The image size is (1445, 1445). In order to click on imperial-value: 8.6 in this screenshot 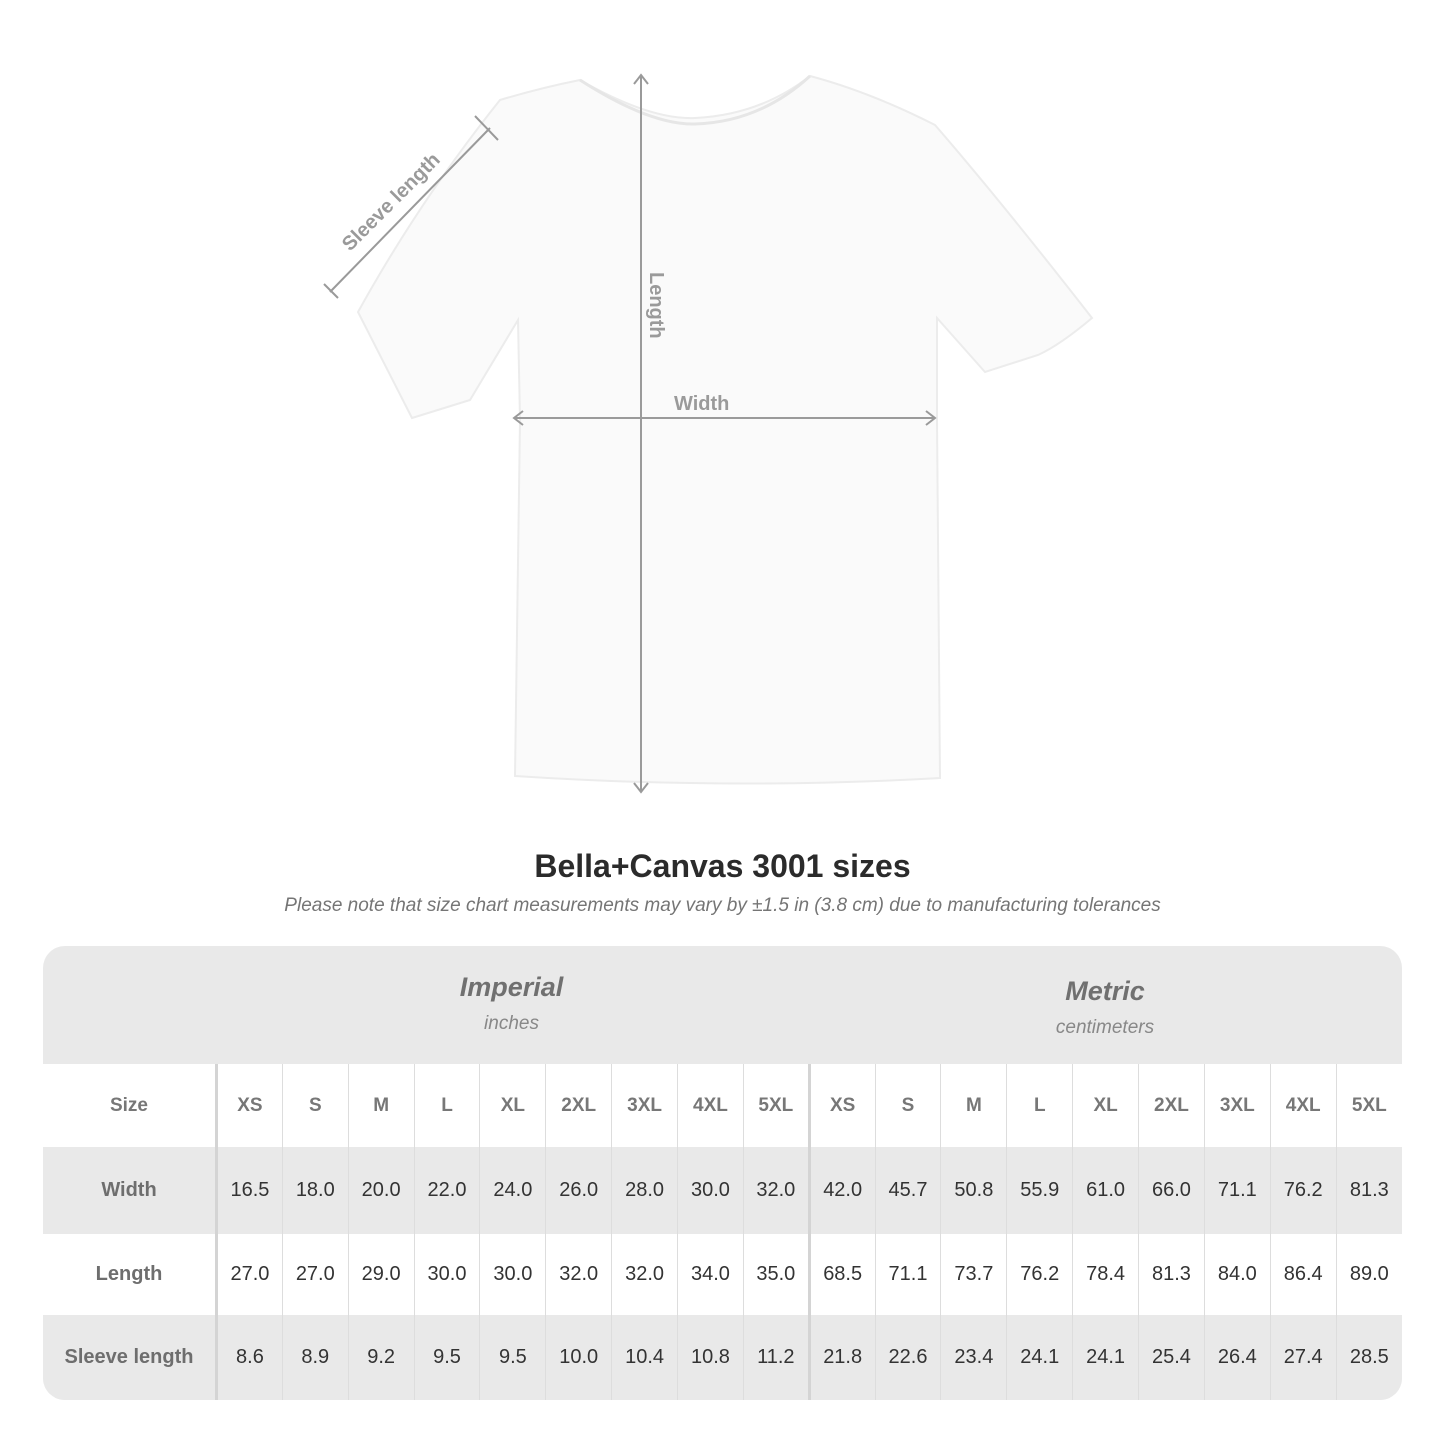, I will do `click(249, 1357)`.